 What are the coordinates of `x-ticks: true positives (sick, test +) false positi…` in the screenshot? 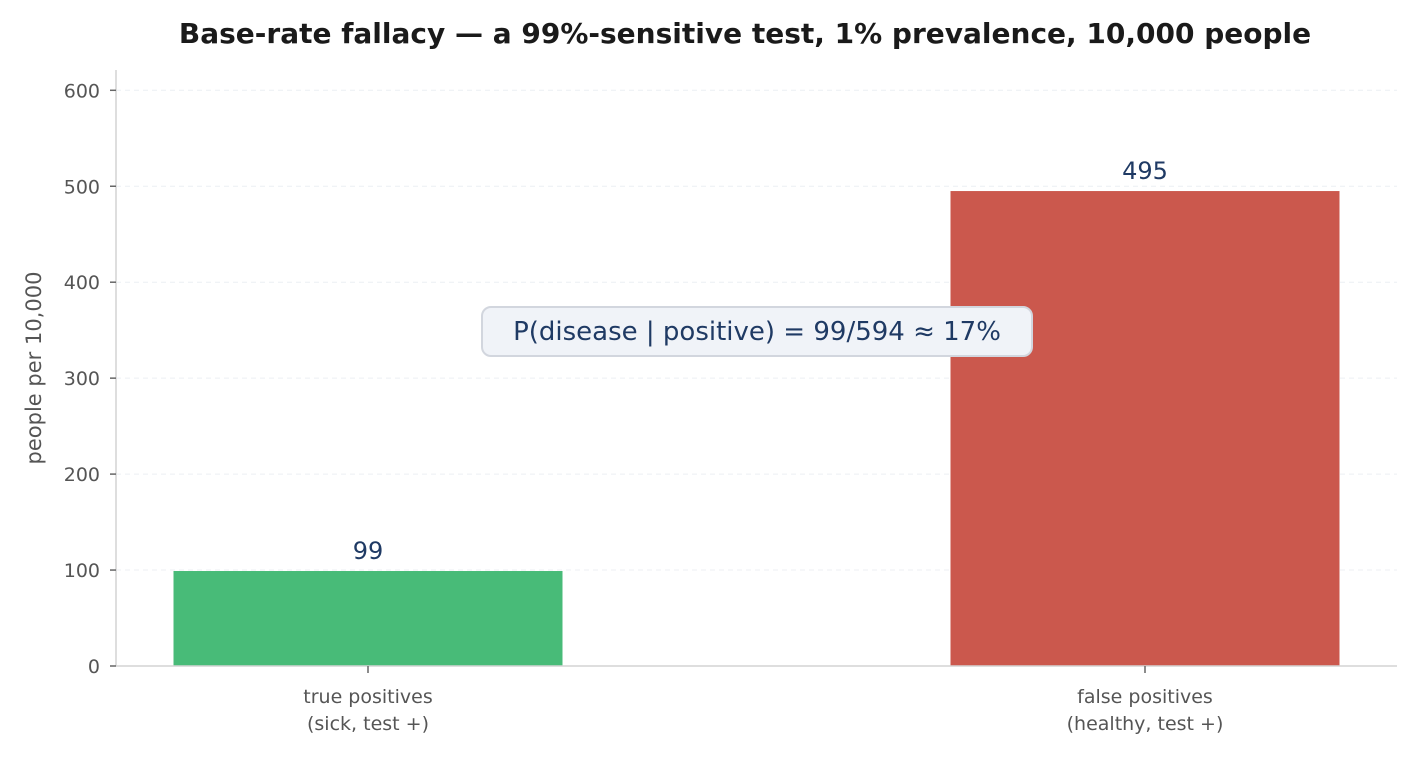 It's located at (763, 700).